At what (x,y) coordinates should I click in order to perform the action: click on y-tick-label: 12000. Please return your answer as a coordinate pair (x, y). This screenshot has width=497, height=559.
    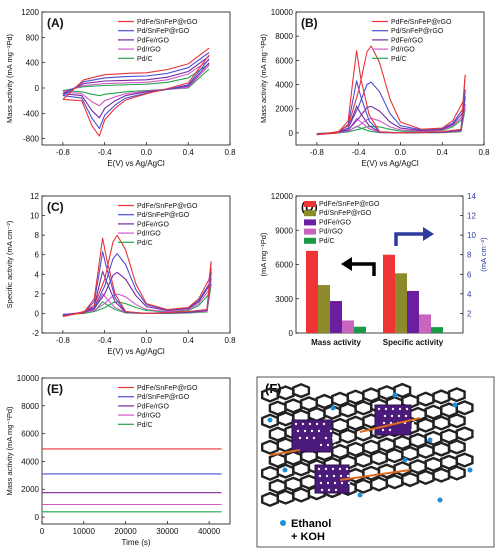
    Looking at the image, I should click on (282, 196).